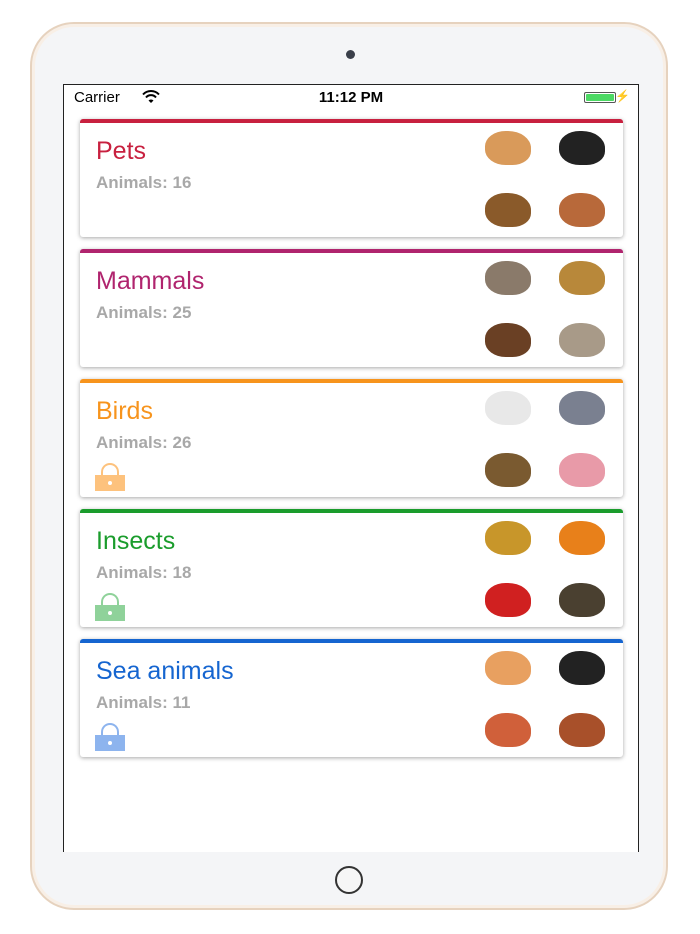 The width and height of the screenshot is (700, 934). Describe the element at coordinates (351, 698) in the screenshot. I see `category-card-sea-animals: Sea animals Animals: 11` at that location.